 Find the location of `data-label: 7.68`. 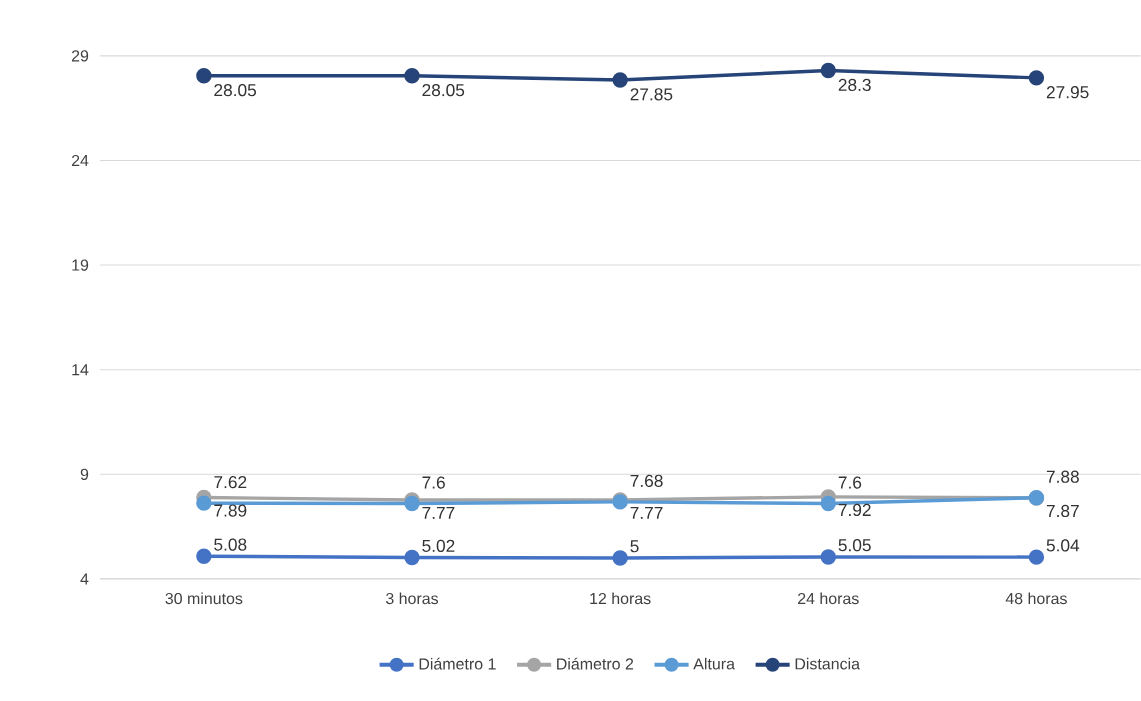

data-label: 7.68 is located at coordinates (646, 480).